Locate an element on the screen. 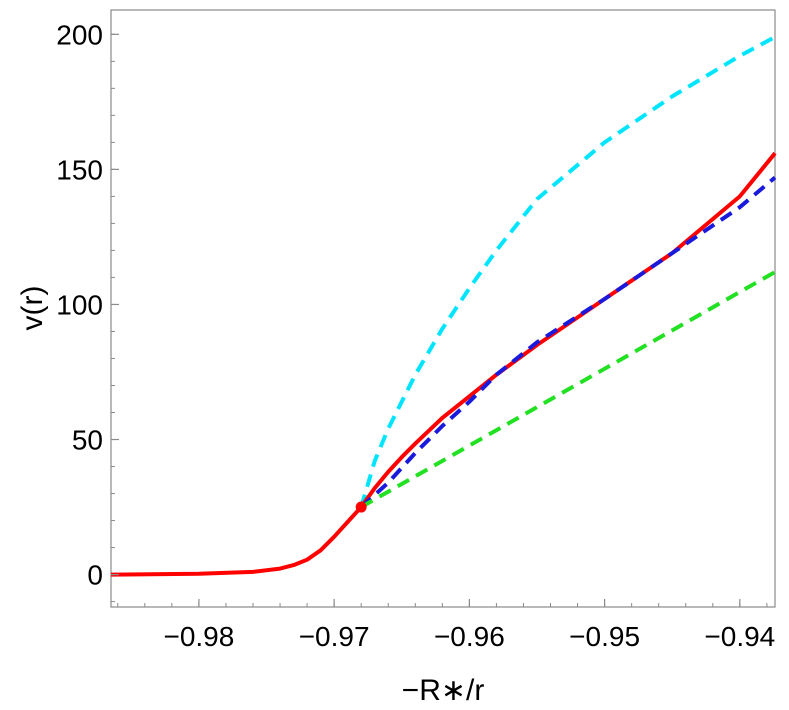 Image resolution: width=789 pixels, height=710 pixels. x-axis-label: −R∗/r is located at coordinates (443, 690).